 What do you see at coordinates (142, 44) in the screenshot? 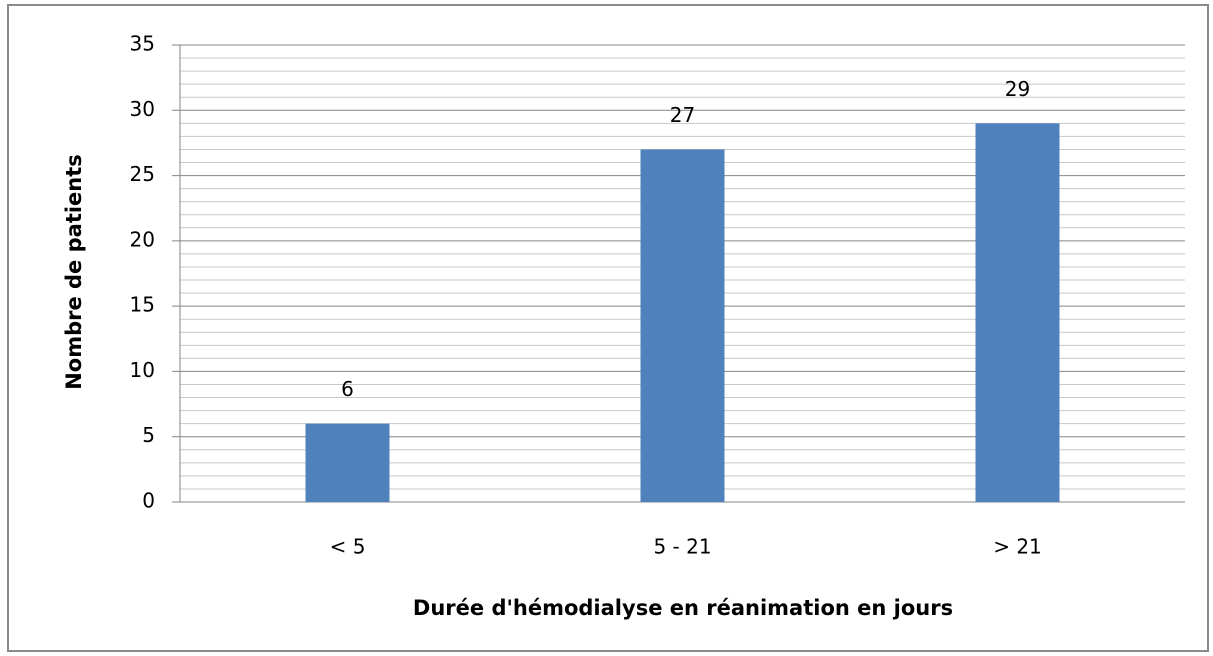
I see `y-tick-label: 35` at bounding box center [142, 44].